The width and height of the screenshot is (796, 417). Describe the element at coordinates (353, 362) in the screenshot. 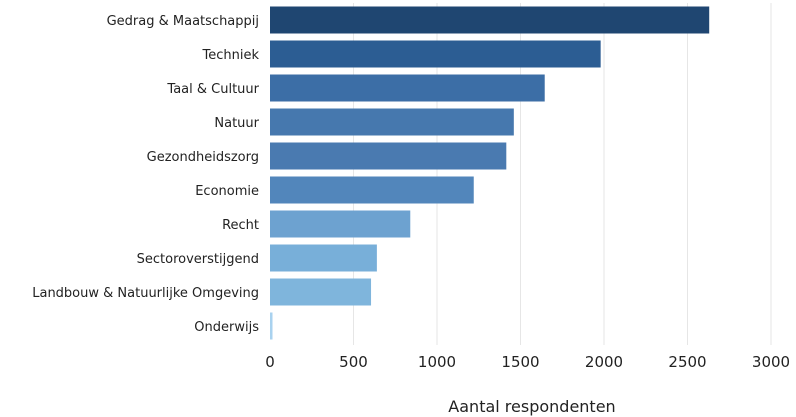

I see `x-tick-label: 500` at that location.